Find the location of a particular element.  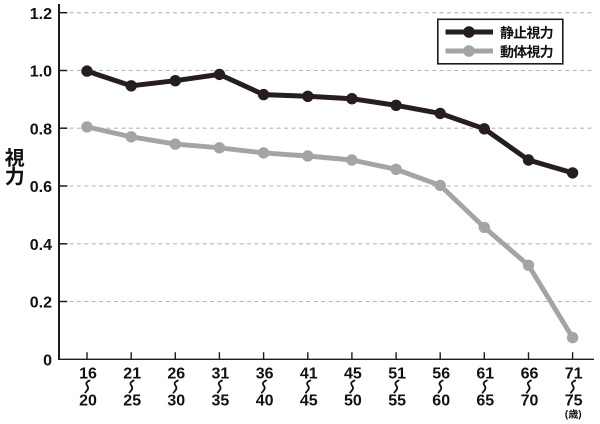

svg-text: 66 is located at coordinates (530, 373).